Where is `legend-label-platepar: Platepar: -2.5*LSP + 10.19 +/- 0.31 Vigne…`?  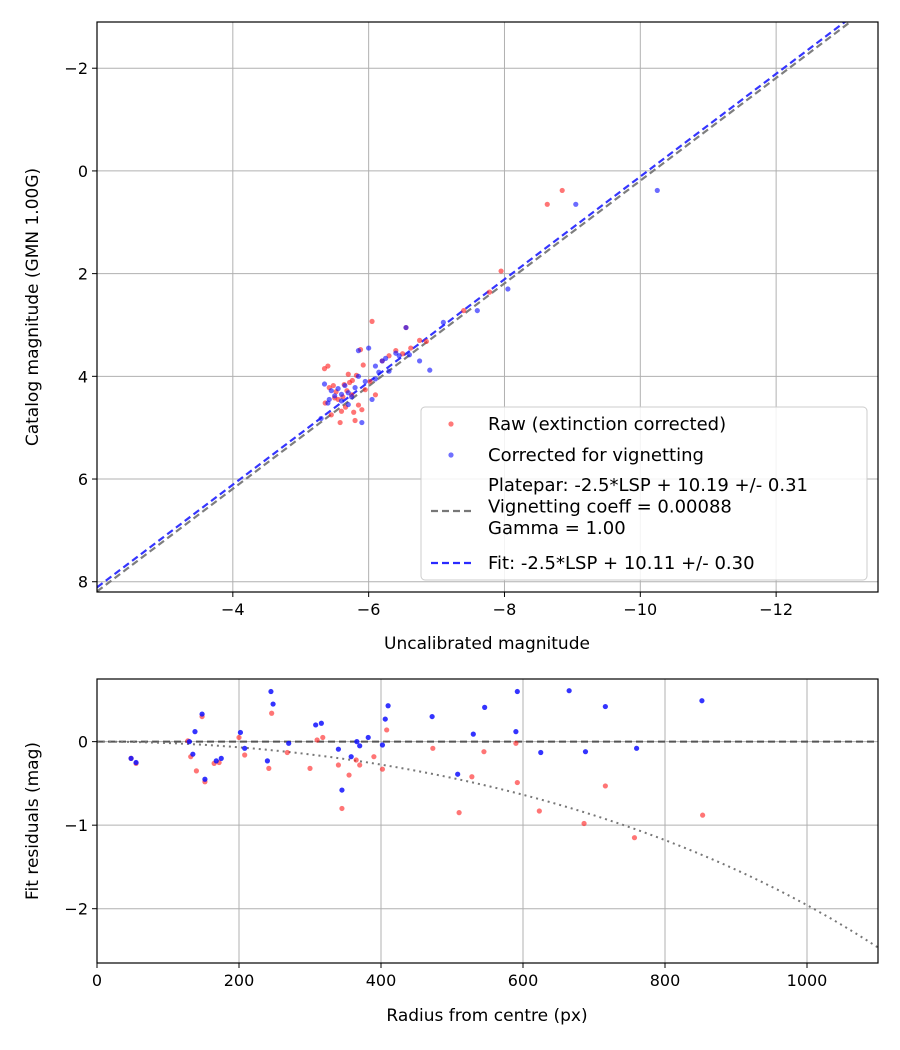
legend-label-platepar: Platepar: -2.5*LSP + 10.19 +/- 0.31 Vigne… is located at coordinates (648, 507).